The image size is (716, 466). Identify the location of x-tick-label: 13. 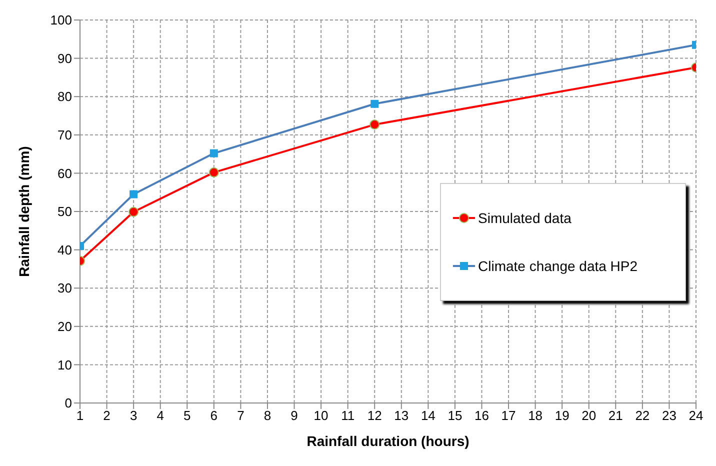
(401, 416).